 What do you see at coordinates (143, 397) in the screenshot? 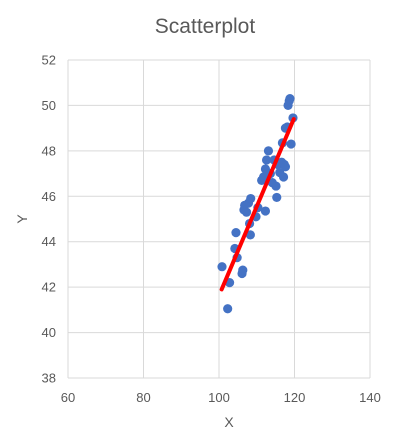
I see `x-tick-label: 80` at bounding box center [143, 397].